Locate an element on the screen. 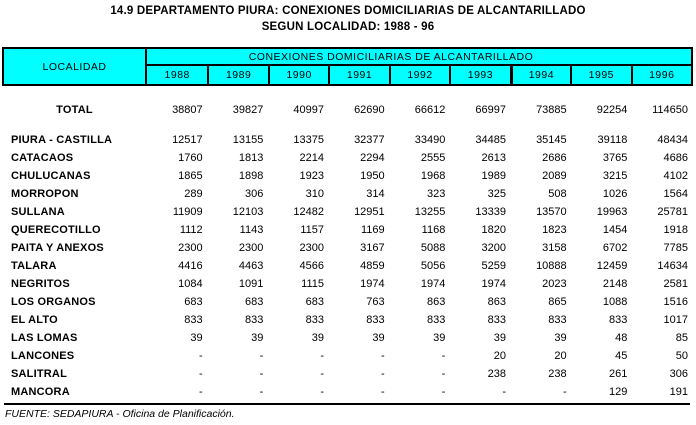 Image resolution: width=696 pixels, height=425 pixels. cell-value: 45 is located at coordinates (621, 356).